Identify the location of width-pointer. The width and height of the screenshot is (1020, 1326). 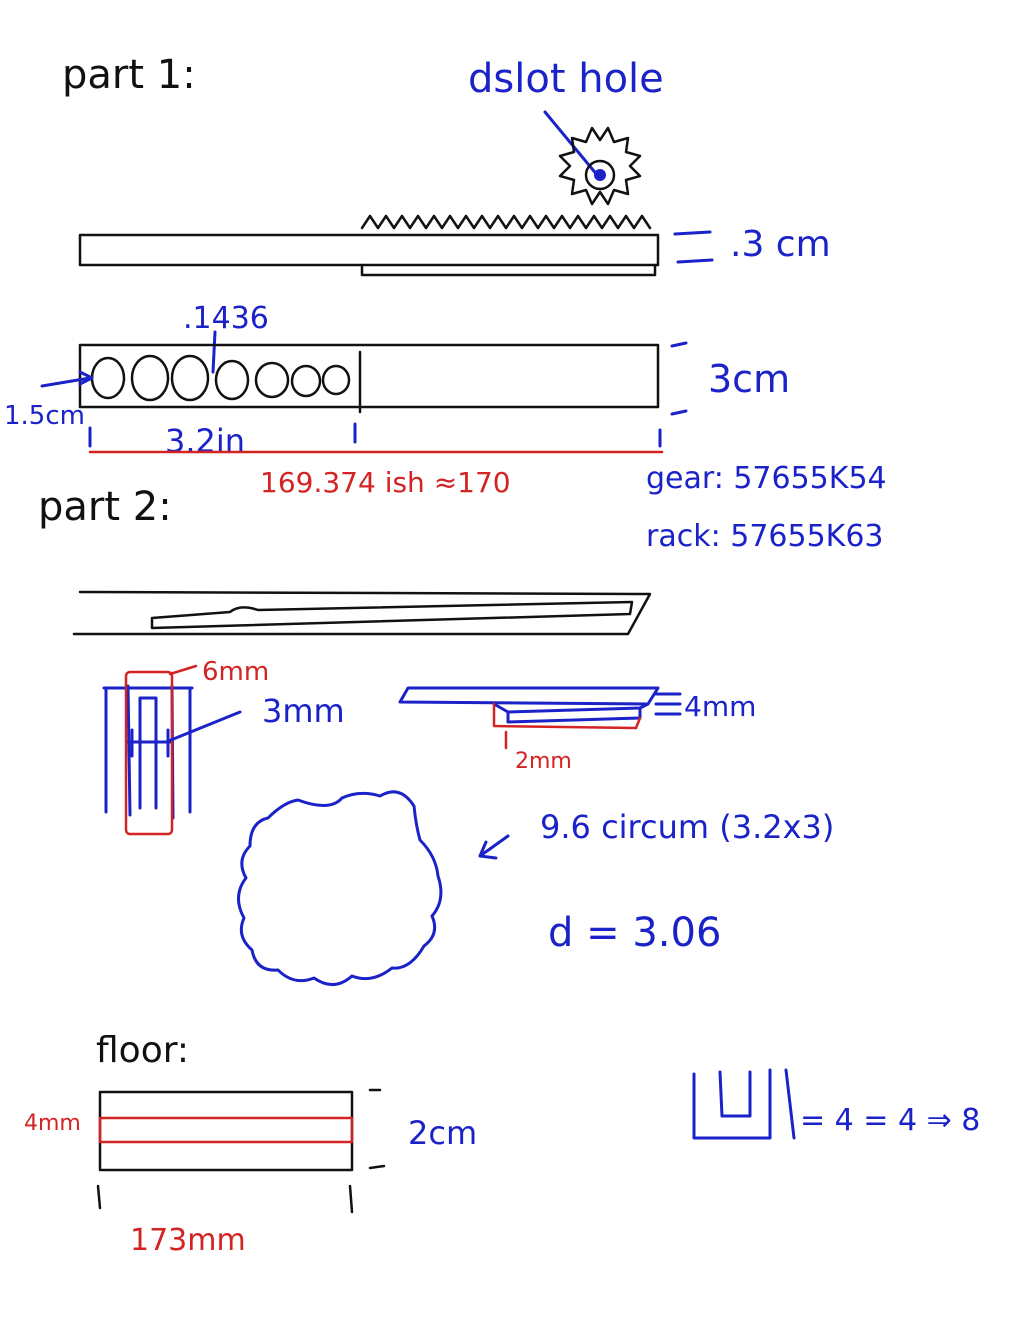
(183, 670).